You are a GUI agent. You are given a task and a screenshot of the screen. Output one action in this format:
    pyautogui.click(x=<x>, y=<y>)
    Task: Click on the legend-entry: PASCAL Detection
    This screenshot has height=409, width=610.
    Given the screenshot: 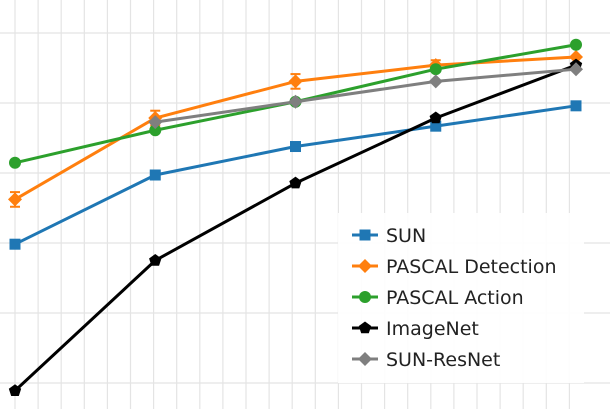 What is the action you would take?
    pyautogui.click(x=454, y=267)
    